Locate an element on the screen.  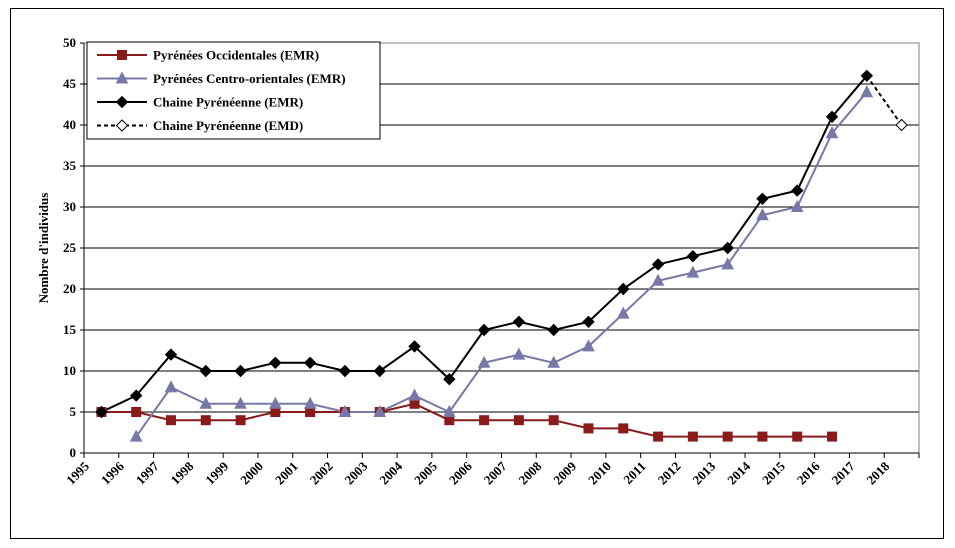
x-tick-label: 2007 is located at coordinates (495, 472).